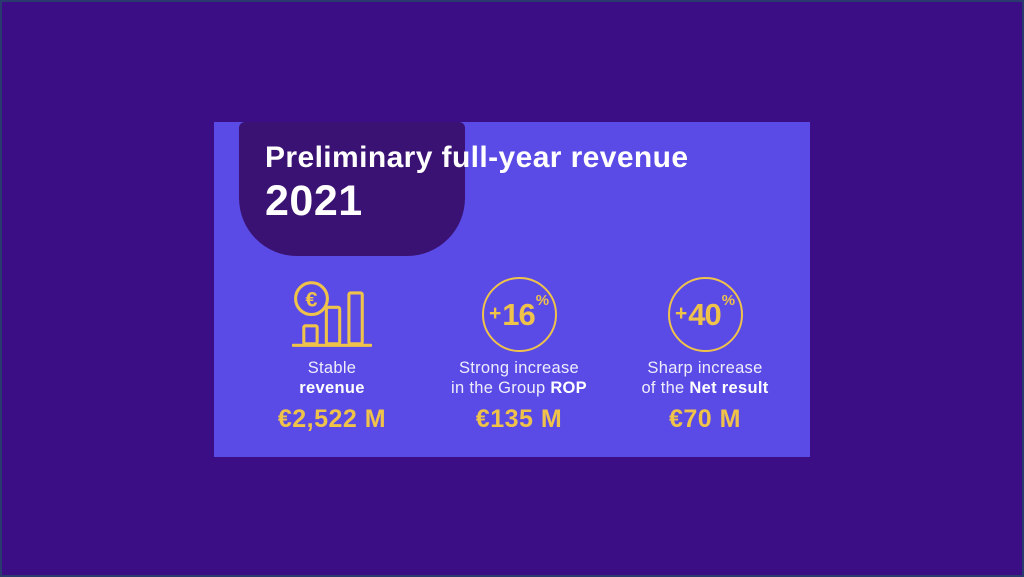  What do you see at coordinates (332, 314) in the screenshot?
I see `euro-coin-bar-chart-icon: €` at bounding box center [332, 314].